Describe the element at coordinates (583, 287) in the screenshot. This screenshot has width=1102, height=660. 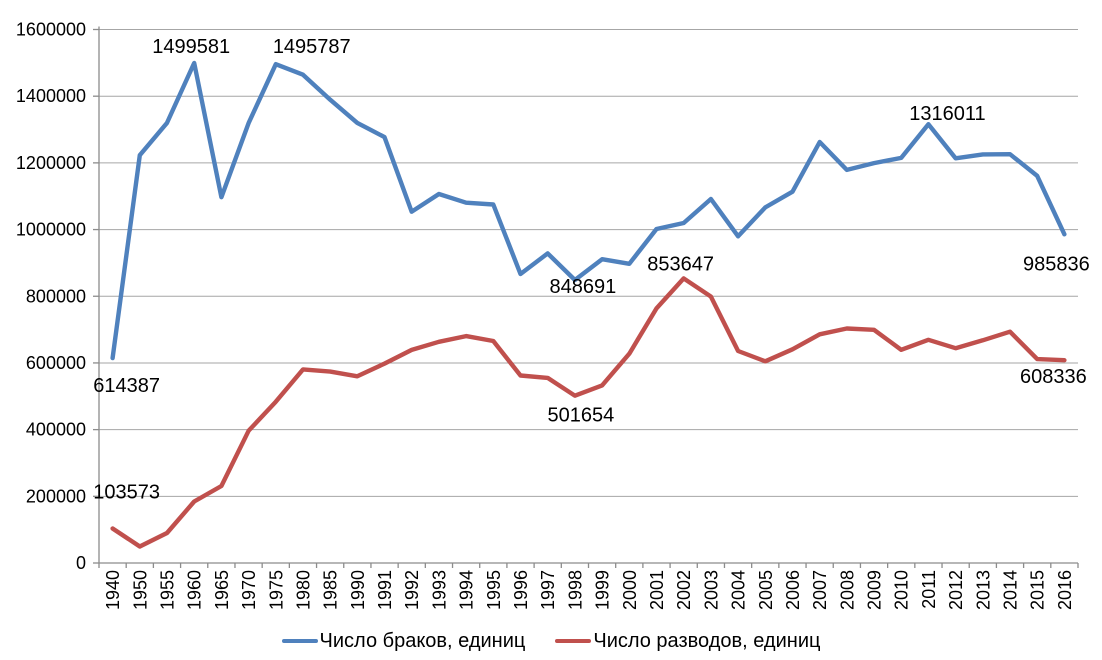
I see `data-label: 848691` at that location.